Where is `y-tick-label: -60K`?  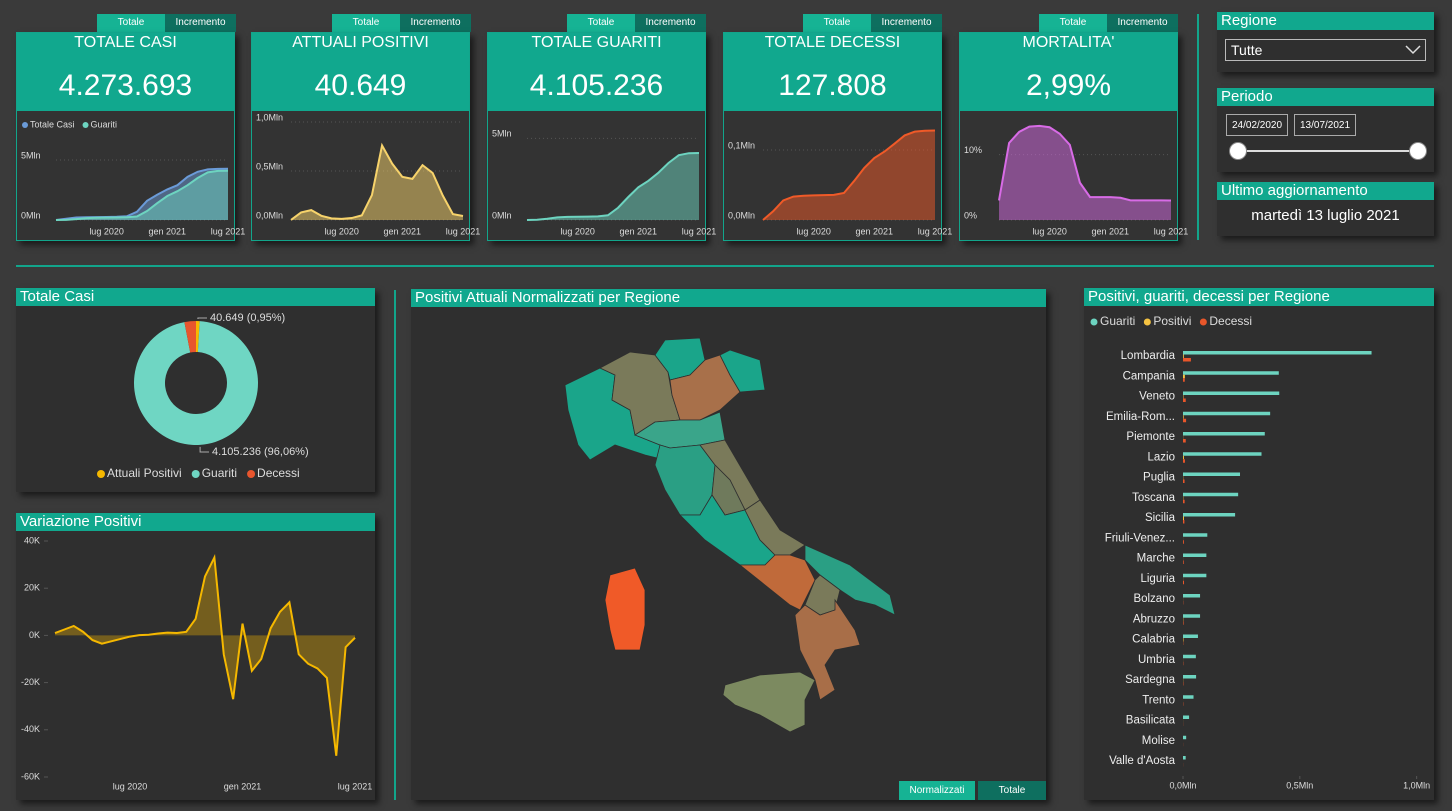 y-tick-label: -60K is located at coordinates (30, 776).